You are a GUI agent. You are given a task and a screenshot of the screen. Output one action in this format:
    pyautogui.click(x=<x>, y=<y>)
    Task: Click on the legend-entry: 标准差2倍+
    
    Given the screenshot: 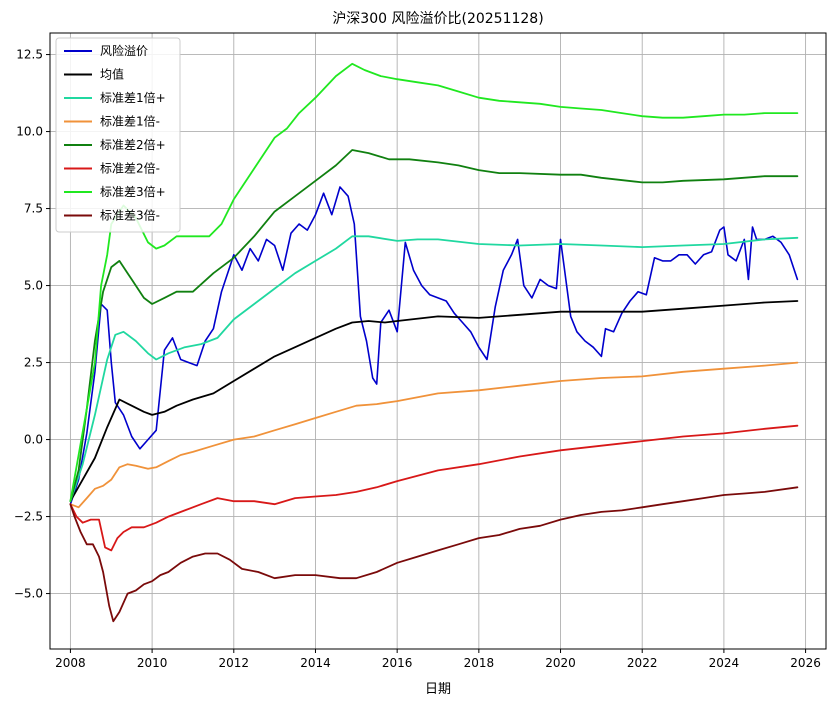 What is the action you would take?
    pyautogui.click(x=115, y=144)
    